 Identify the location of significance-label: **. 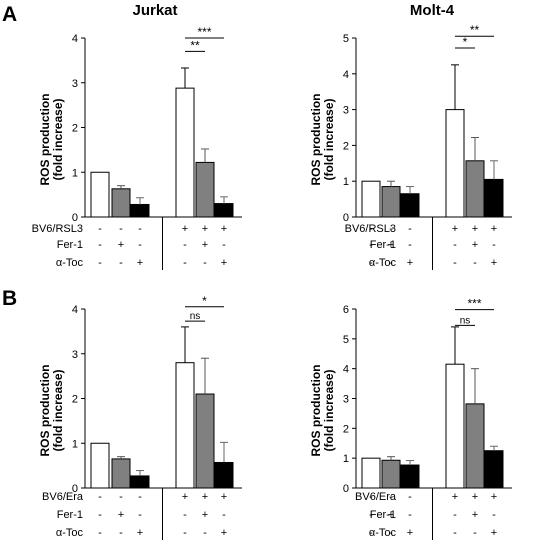
(195, 45).